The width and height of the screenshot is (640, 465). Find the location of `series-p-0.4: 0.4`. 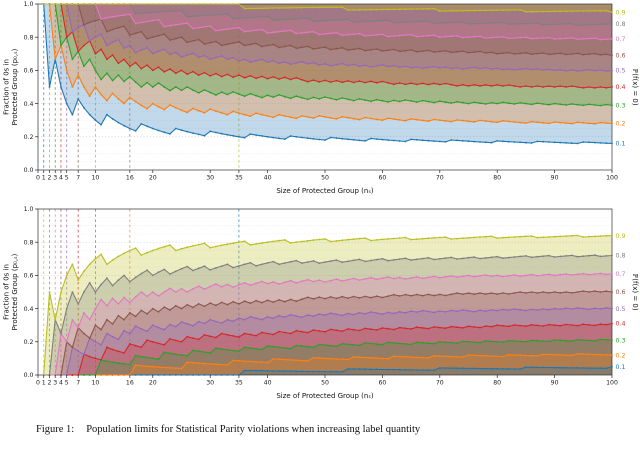

series-p-0.4: 0.4 is located at coordinates (334, 348).